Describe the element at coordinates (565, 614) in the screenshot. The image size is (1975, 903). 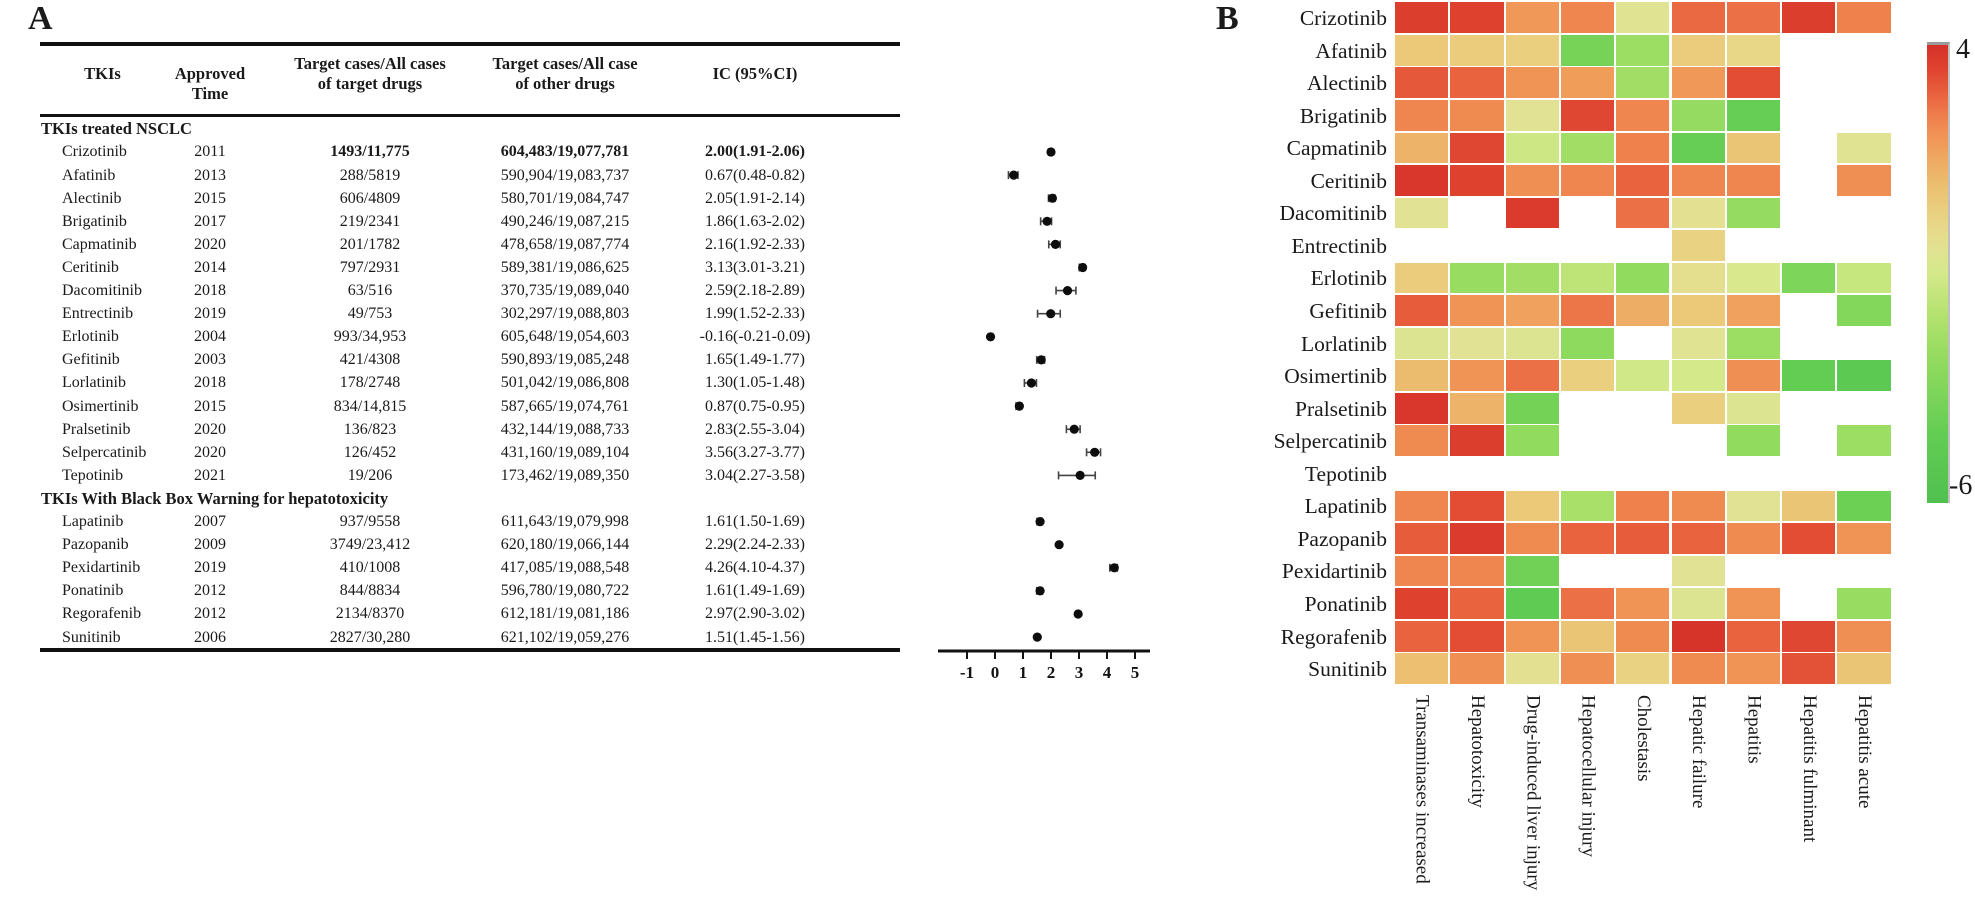
I see `cell-other-cases: 612,181/19,081,186` at that location.